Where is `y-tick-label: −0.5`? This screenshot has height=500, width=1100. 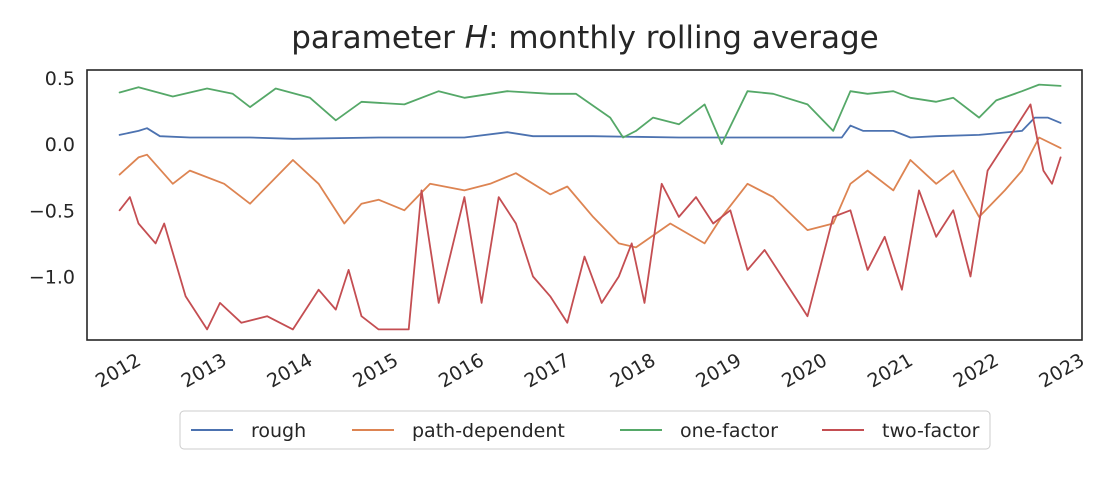 y-tick-label: −0.5 is located at coordinates (52, 211).